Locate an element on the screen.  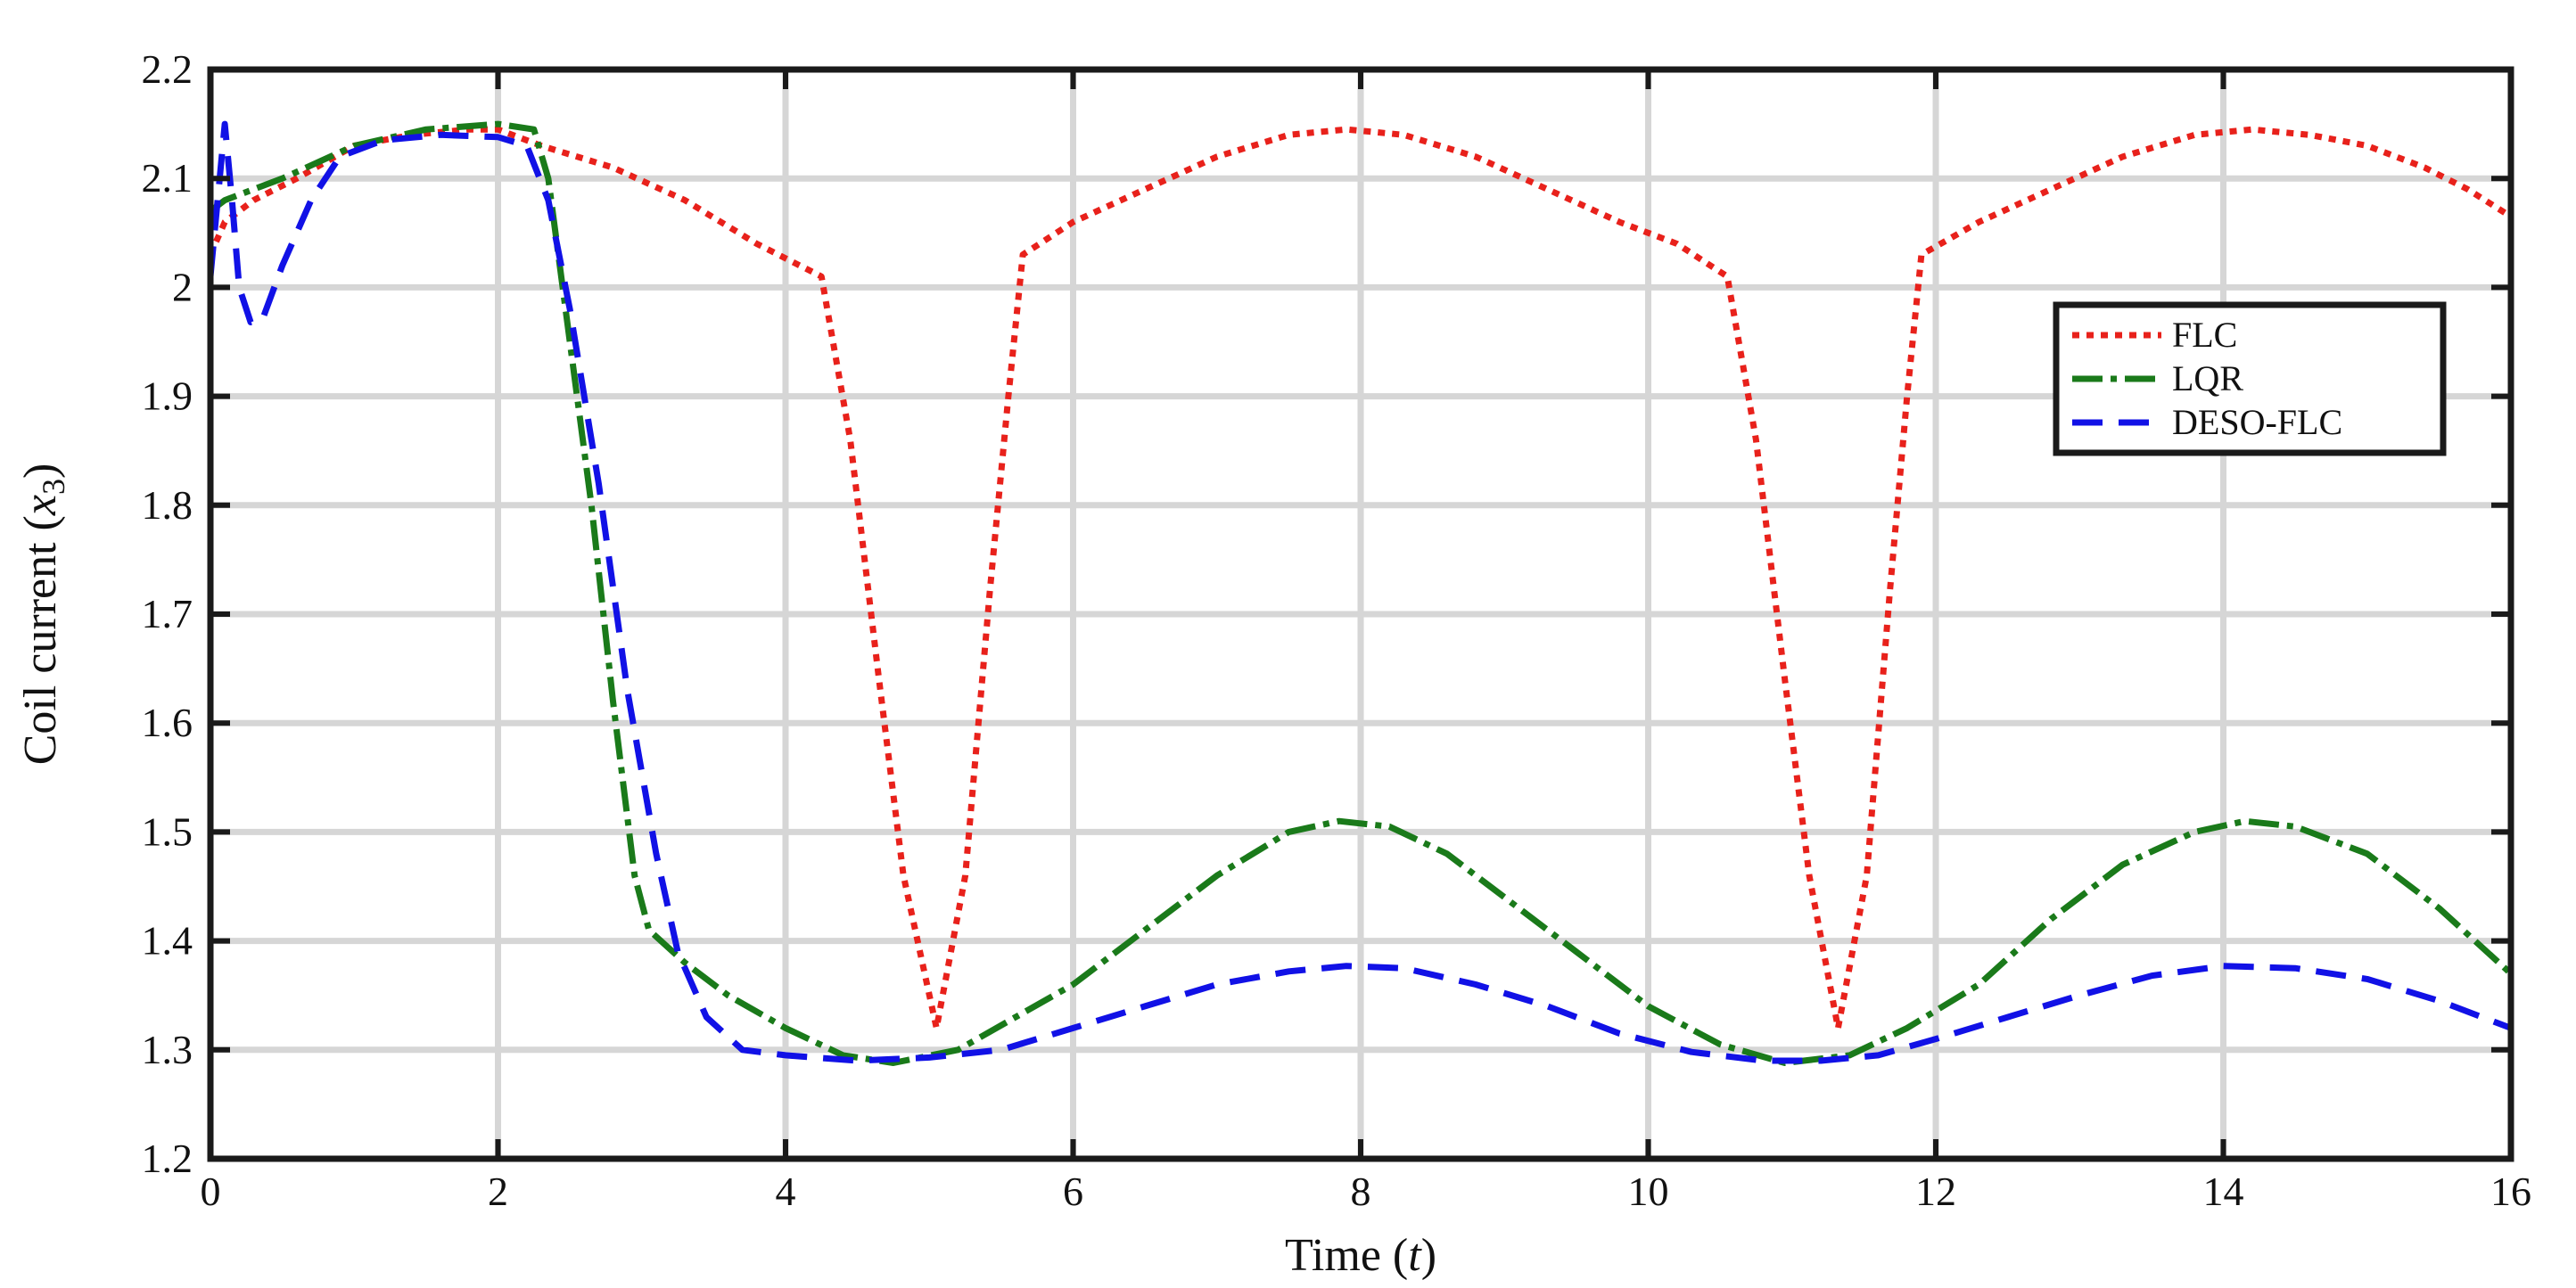
x-tick-label-8: 16 is located at coordinates (2510, 1192).